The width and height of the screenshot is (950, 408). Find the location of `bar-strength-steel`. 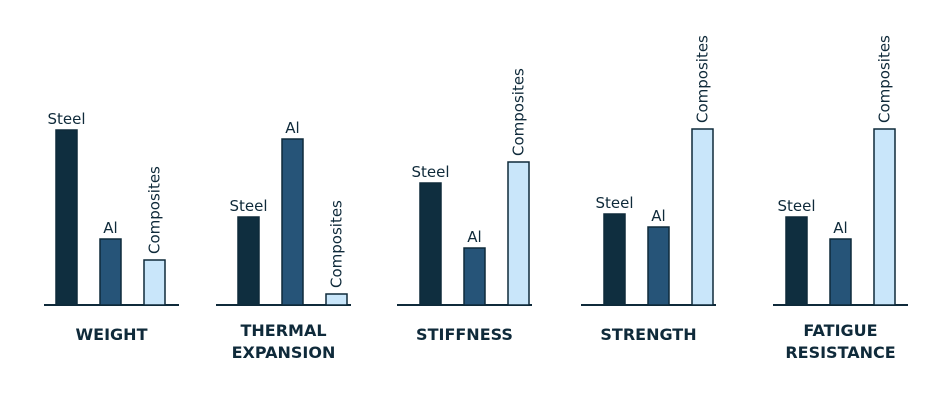

bar-strength-steel is located at coordinates (614, 259).